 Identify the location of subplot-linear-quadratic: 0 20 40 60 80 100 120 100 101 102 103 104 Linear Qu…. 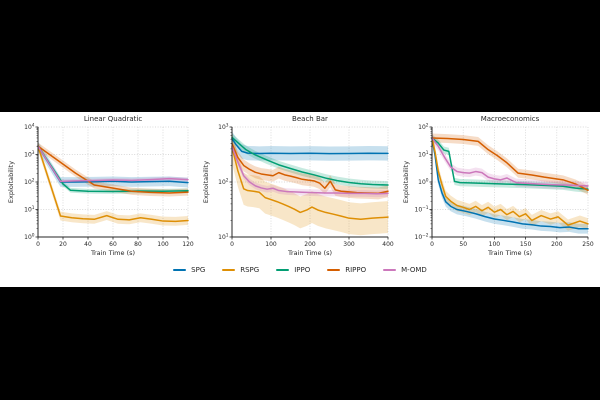
(97, 199).